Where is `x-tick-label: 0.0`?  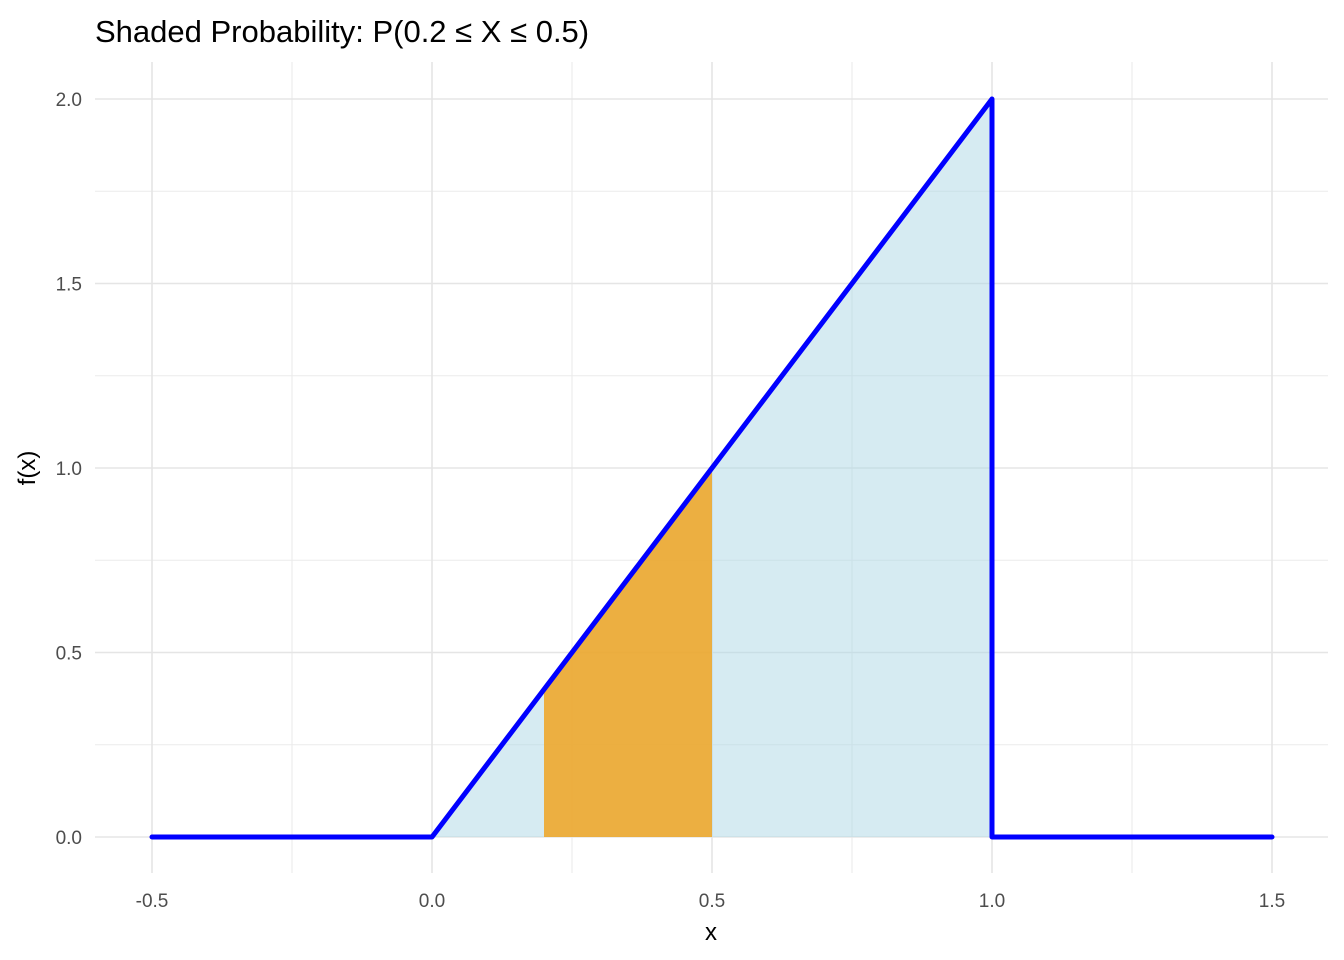
x-tick-label: 0.0 is located at coordinates (432, 901).